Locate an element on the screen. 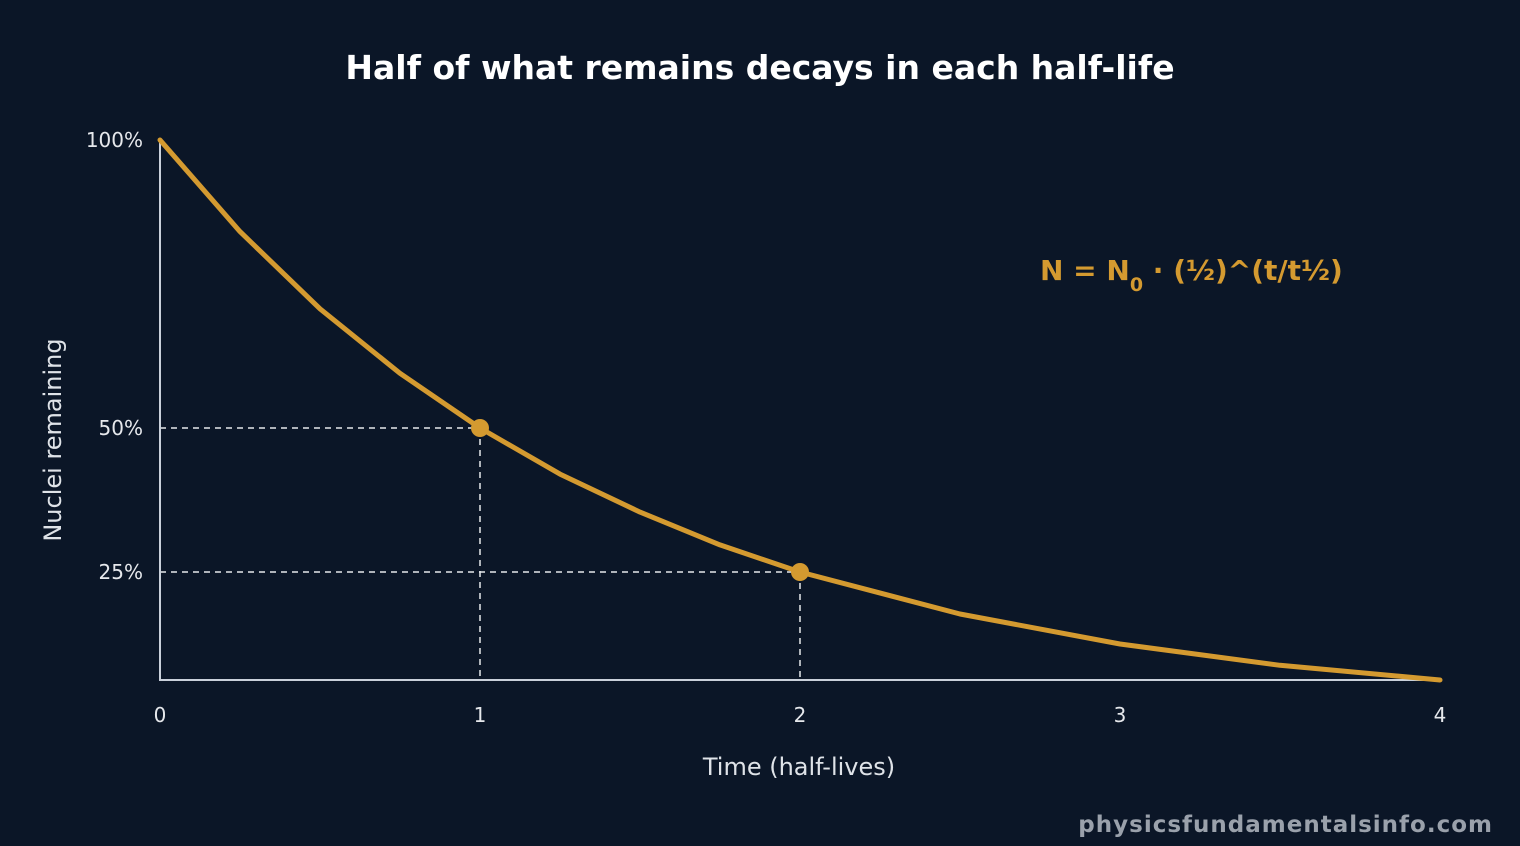  guide-lines is located at coordinates (480, 553).